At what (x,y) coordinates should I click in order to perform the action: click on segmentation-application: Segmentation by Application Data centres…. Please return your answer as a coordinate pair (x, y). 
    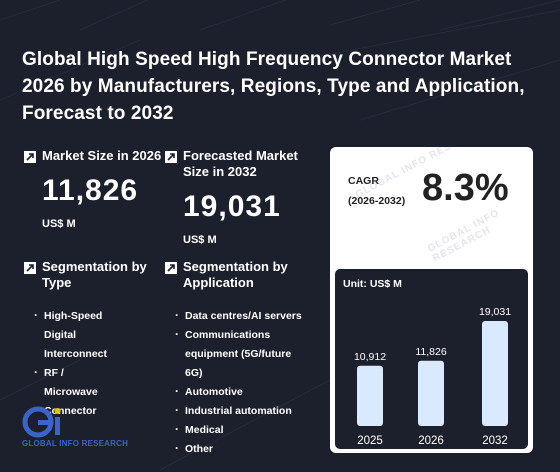
    Looking at the image, I should click on (245, 359).